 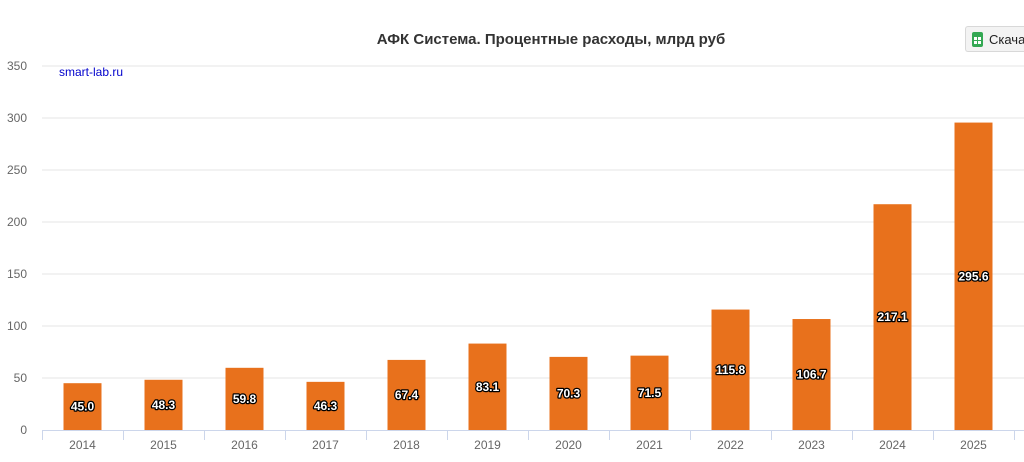 I want to click on spreadsheet-icon, so click(x=977, y=39).